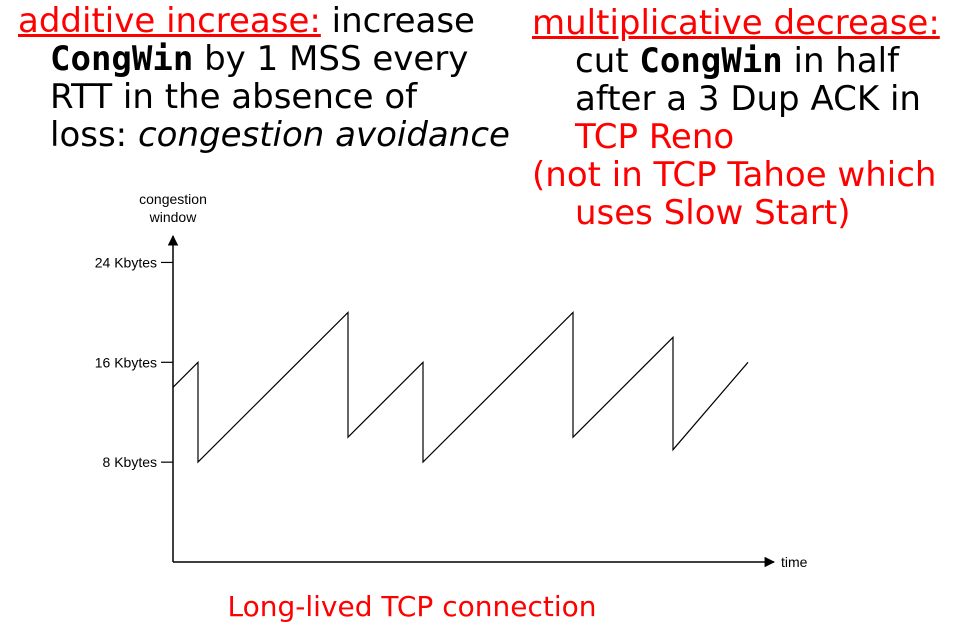 Image resolution: width=966 pixels, height=632 pixels. I want to click on x-axis-label: time, so click(794, 562).